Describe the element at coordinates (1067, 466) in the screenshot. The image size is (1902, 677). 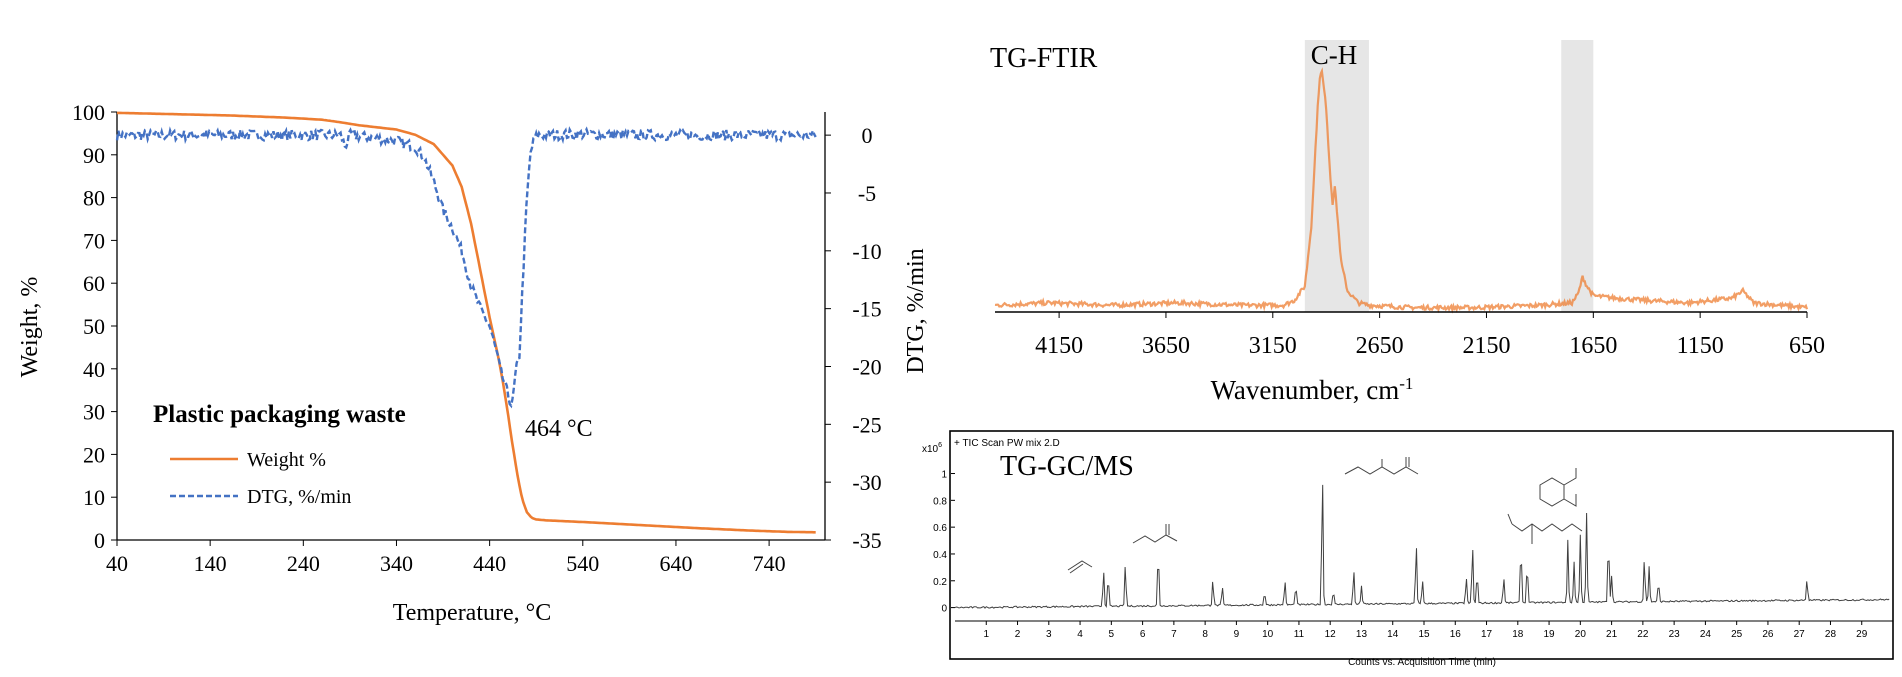
I see `gcms-chart-title: TG-GC/MS` at that location.